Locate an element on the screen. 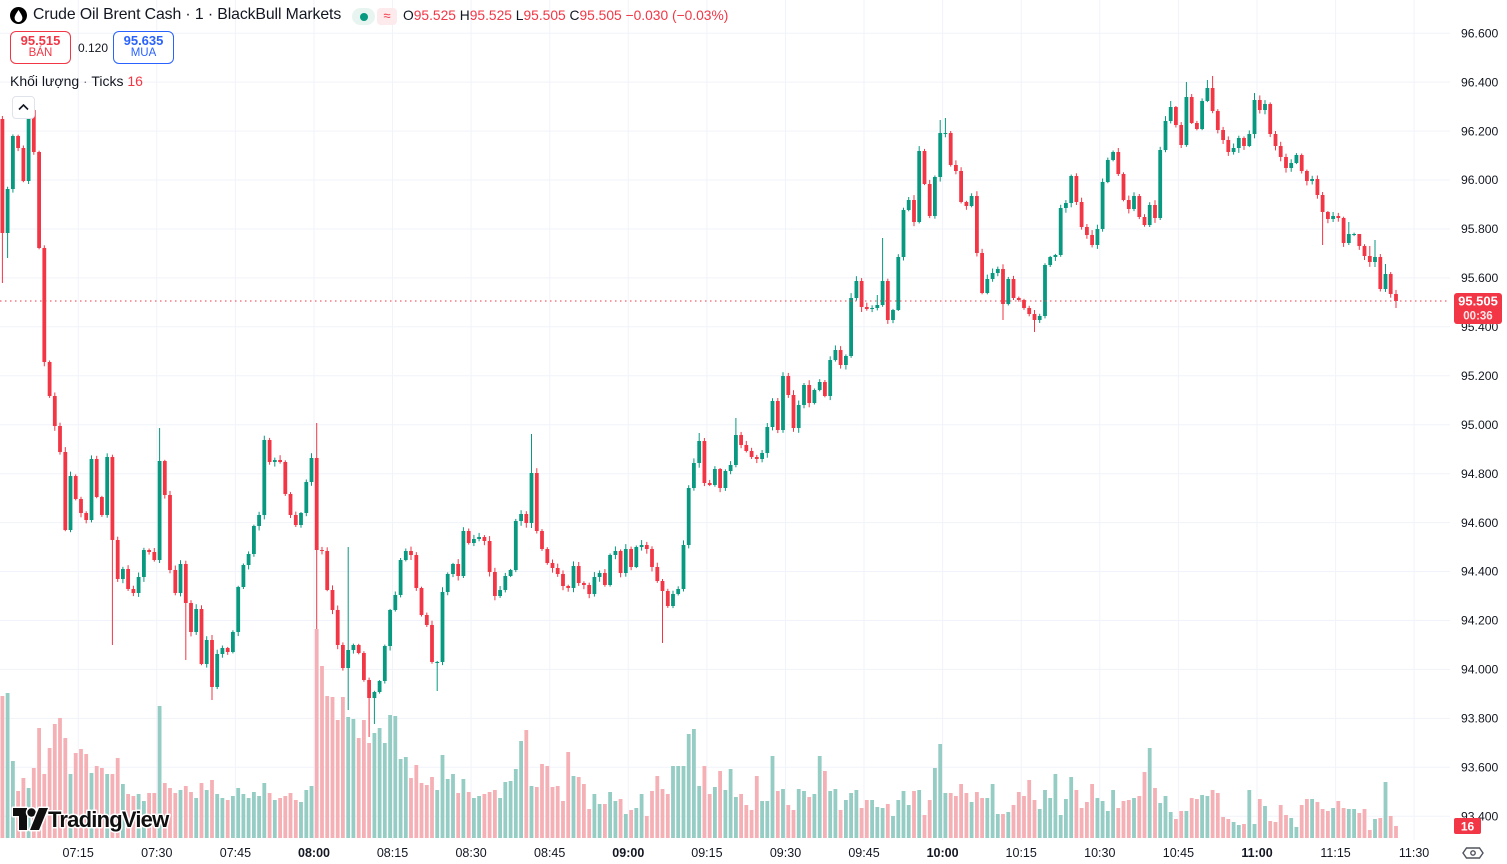 The image size is (1507, 864). svg-text: 09:30 is located at coordinates (785, 853).